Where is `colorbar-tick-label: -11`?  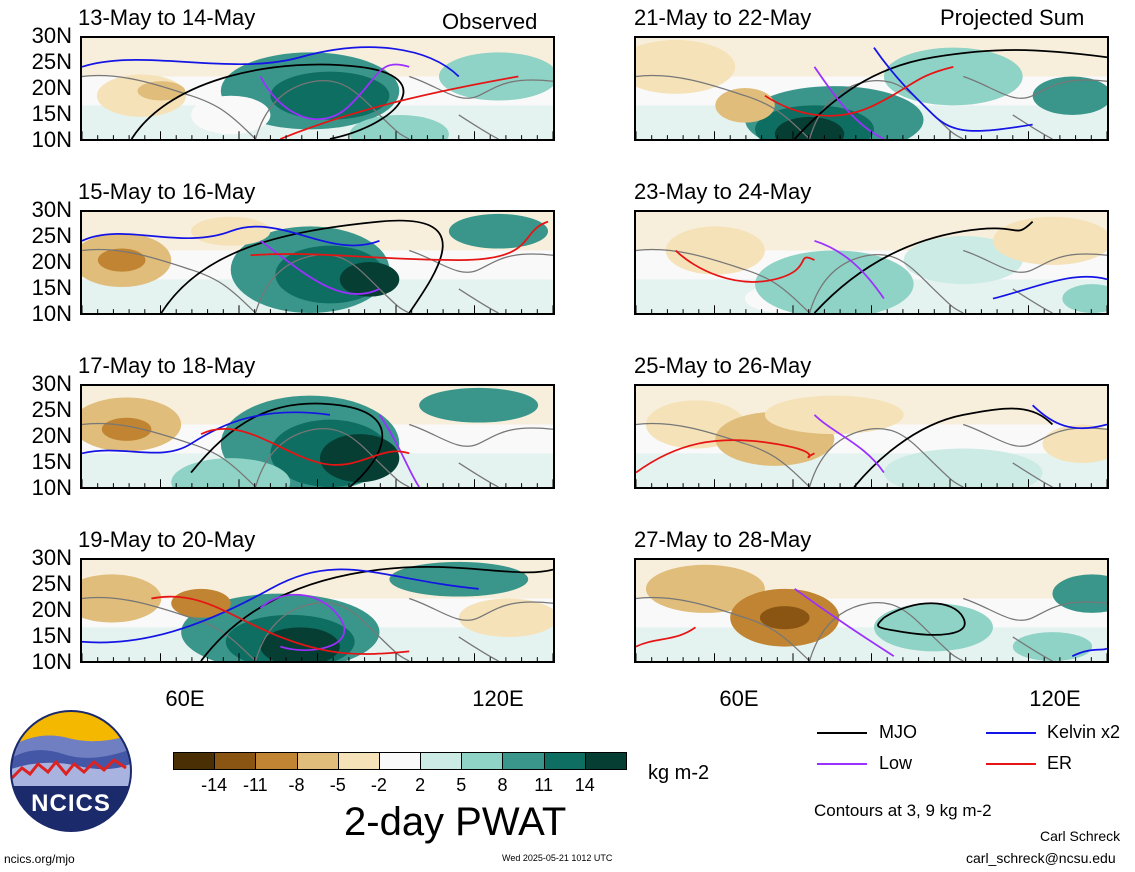
colorbar-tick-label: -11 is located at coordinates (255, 785).